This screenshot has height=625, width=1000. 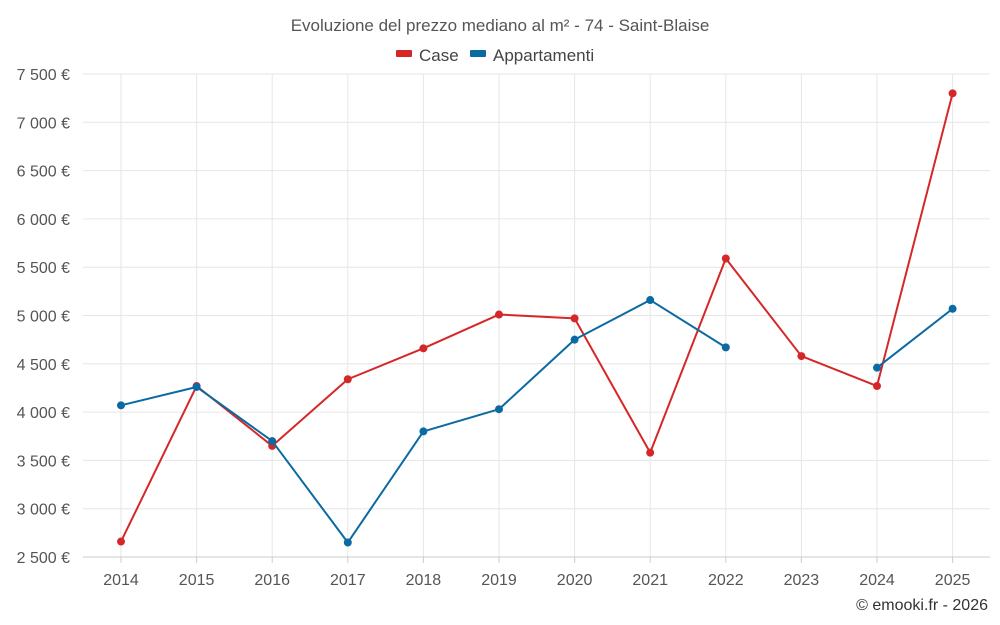 I want to click on x-tick-label: 2018, so click(x=424, y=580).